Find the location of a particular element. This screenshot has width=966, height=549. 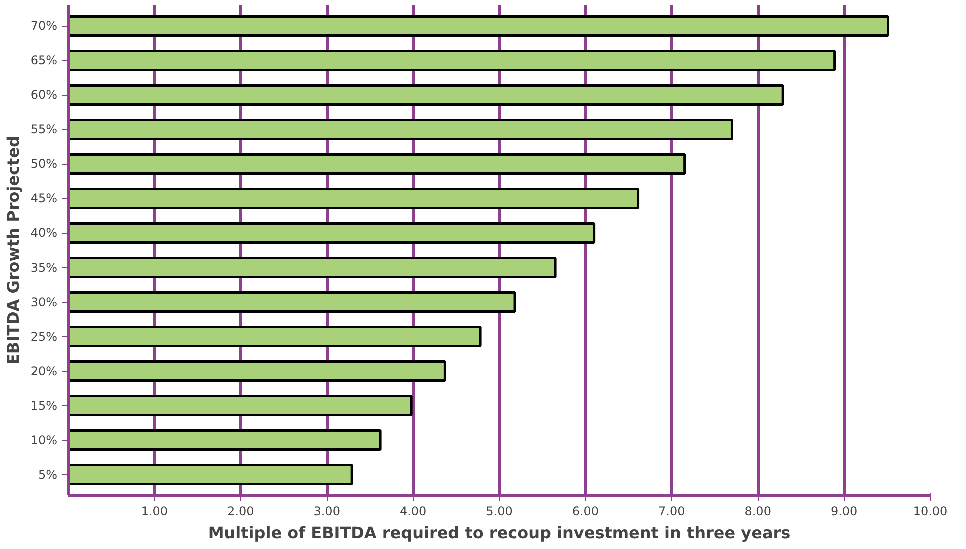

y-tick-label: 25% is located at coordinates (44, 337).